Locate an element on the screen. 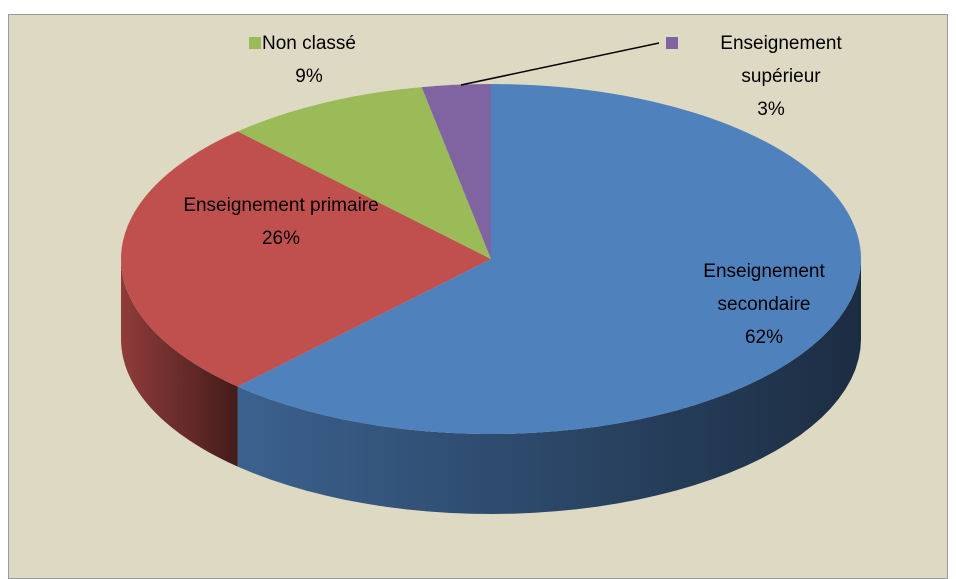 This screenshot has width=956, height=579. data-label: Enseignement supérieur 3% is located at coordinates (771, 76).